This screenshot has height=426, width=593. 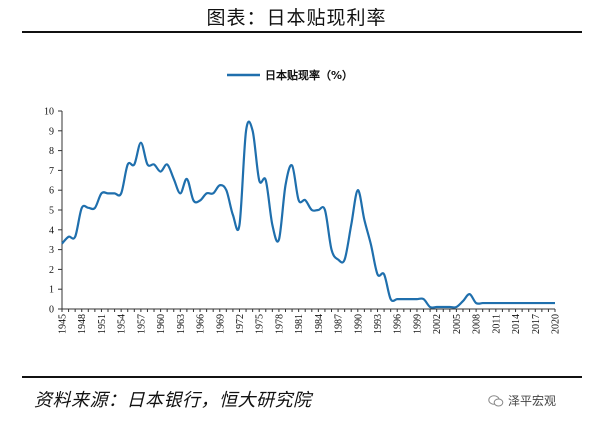 What do you see at coordinates (296, 18) in the screenshot?
I see `figure-title: 图表：日本贴现利率` at bounding box center [296, 18].